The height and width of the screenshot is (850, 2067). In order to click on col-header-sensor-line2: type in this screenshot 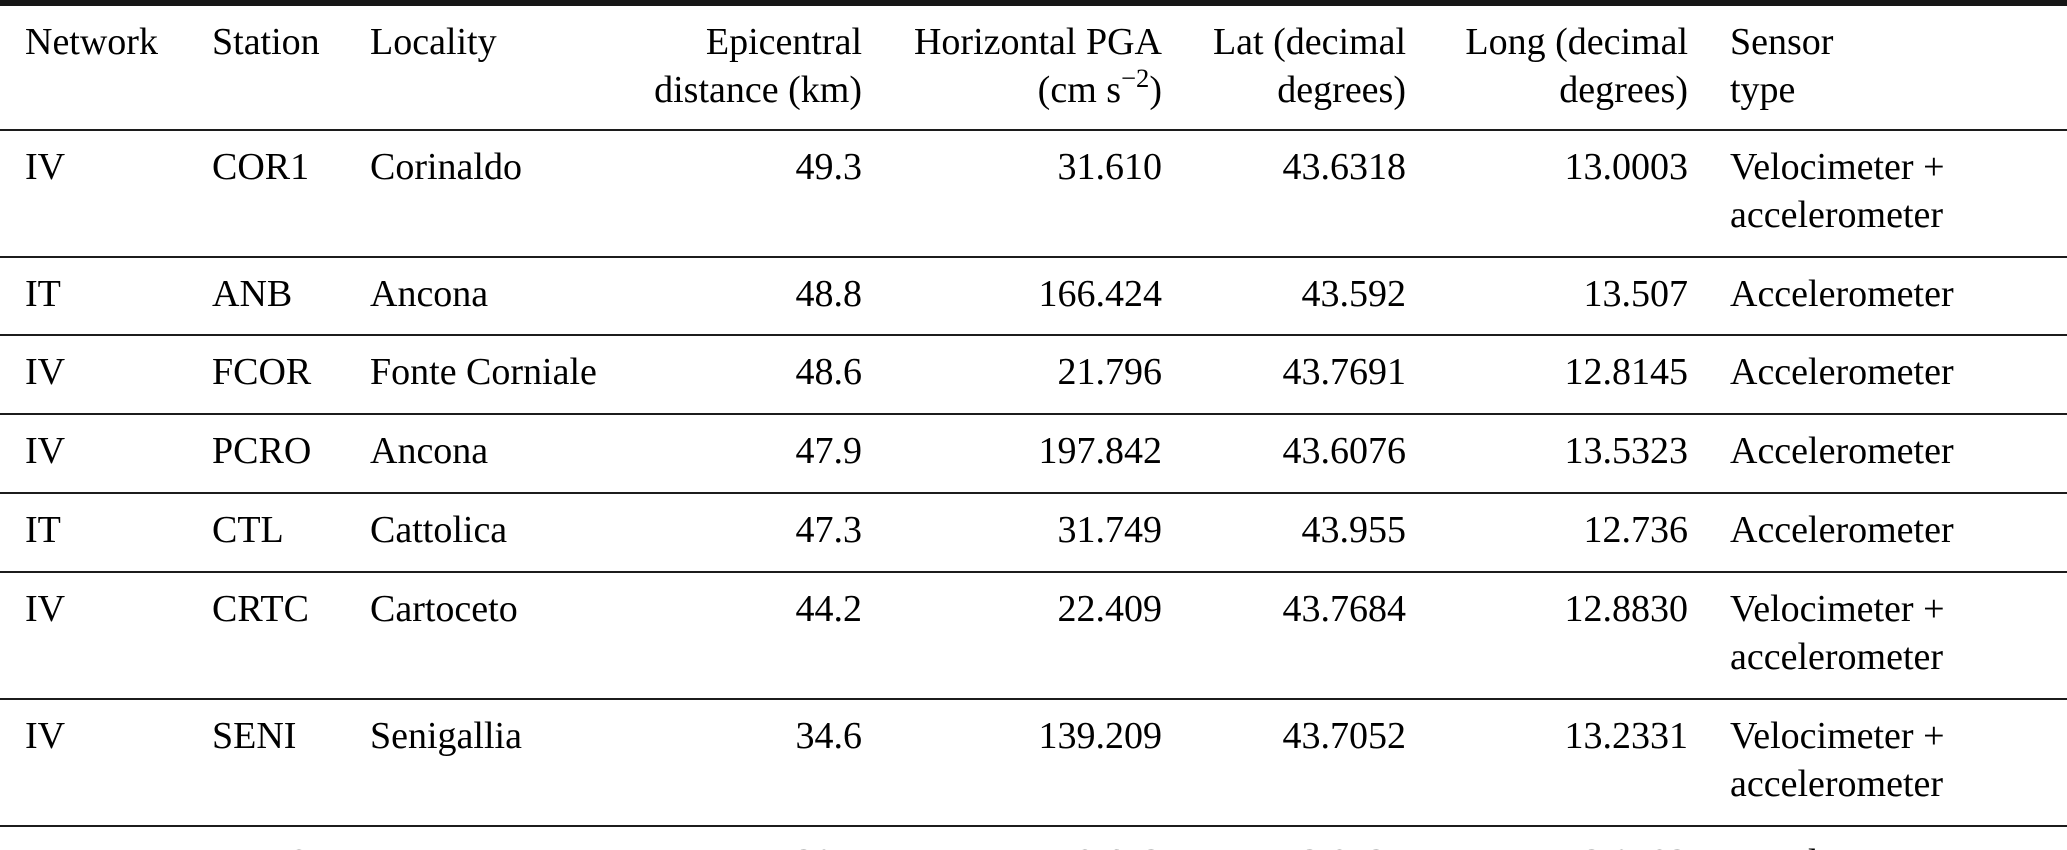, I will do `click(1763, 89)`.